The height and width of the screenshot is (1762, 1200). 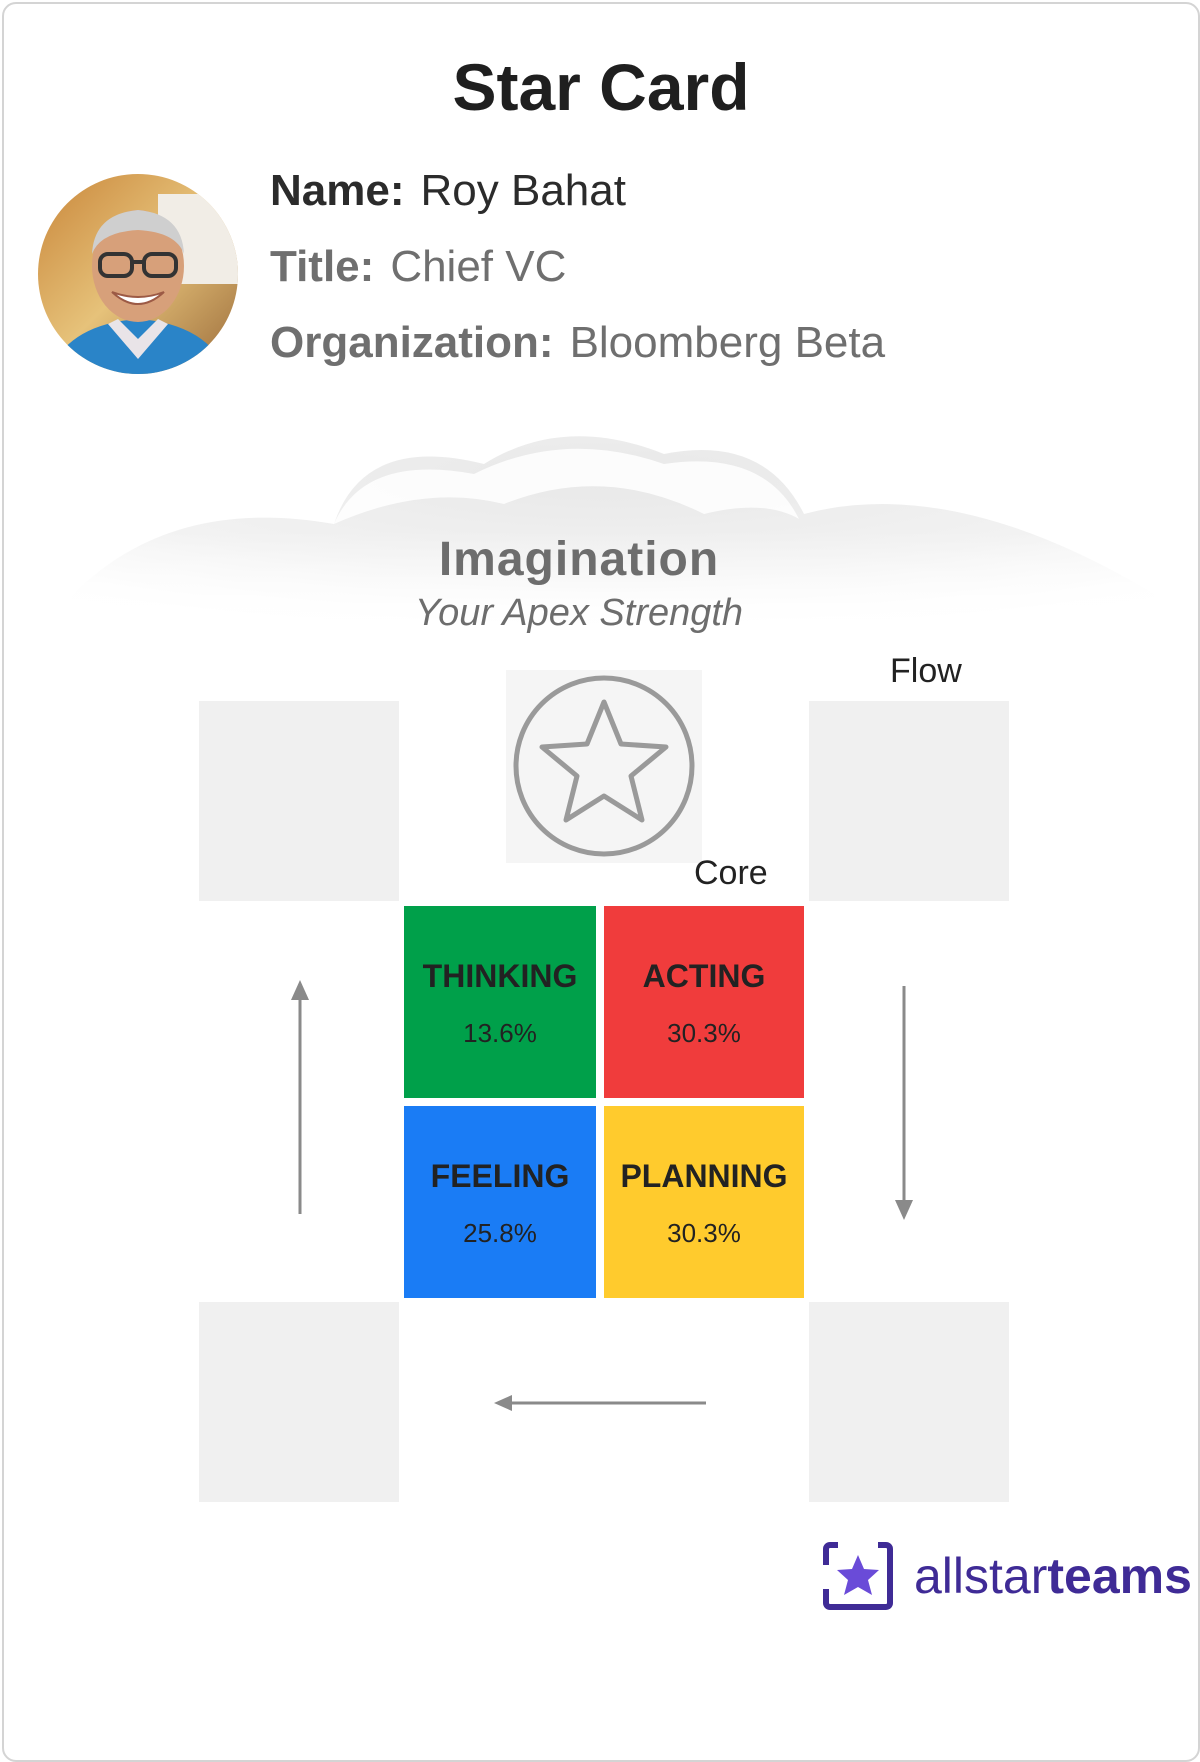 I want to click on organization-label: Organization:, so click(x=412, y=342).